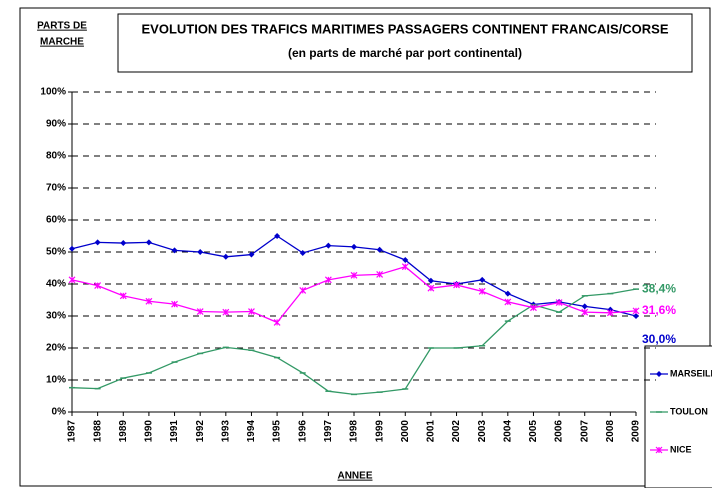  What do you see at coordinates (59, 412) in the screenshot?
I see `y-tick-label: 0%` at bounding box center [59, 412].